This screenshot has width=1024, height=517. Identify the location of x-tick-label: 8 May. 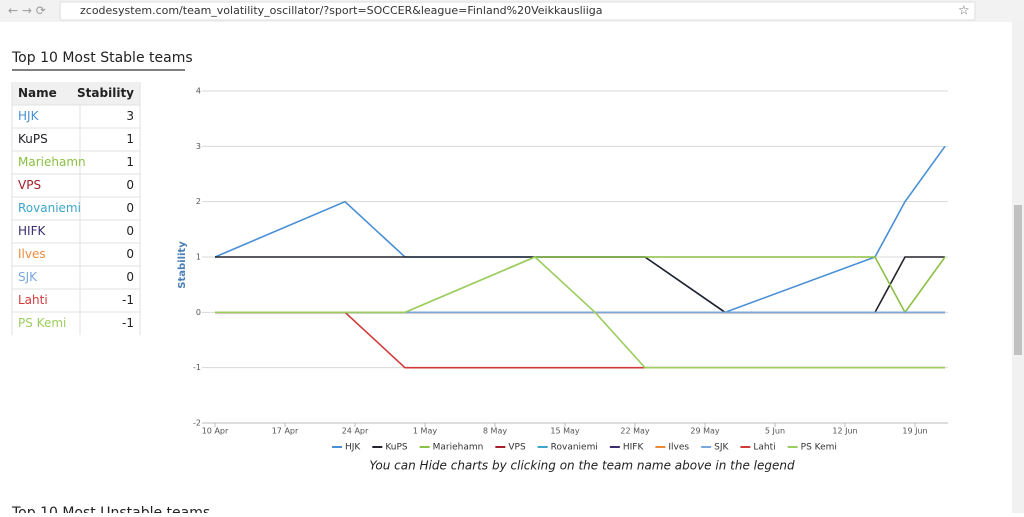
(495, 431).